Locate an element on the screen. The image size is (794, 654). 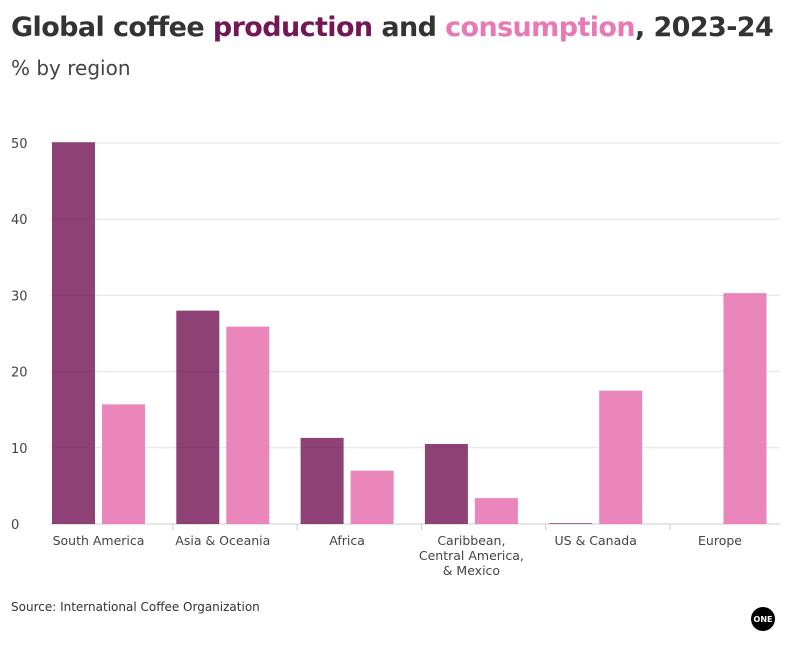
x-category-label: Central America, is located at coordinates (471, 555).